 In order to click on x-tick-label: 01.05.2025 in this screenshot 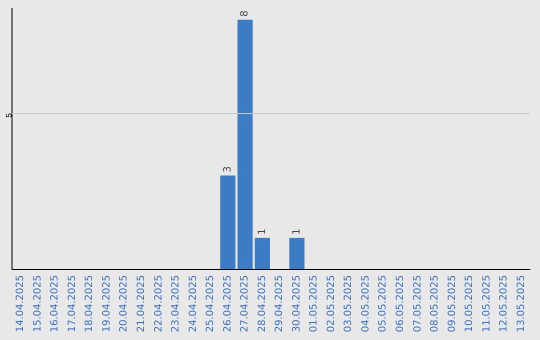, I will do `click(314, 303)`.